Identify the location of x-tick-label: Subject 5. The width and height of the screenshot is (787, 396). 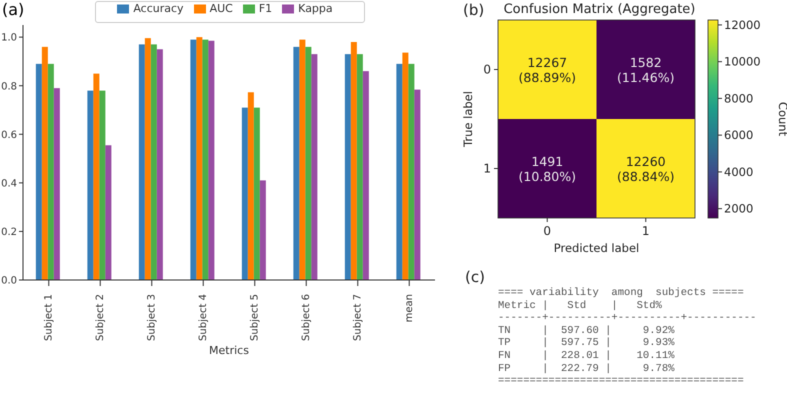
(254, 317).